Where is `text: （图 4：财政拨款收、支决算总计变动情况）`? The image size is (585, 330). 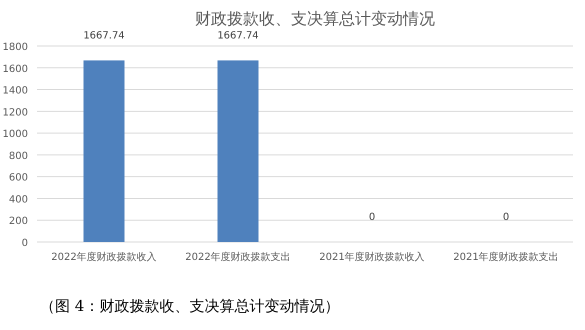 text: （图 4：财政拨款收、支决算总计变动情况） is located at coordinates (190, 306).